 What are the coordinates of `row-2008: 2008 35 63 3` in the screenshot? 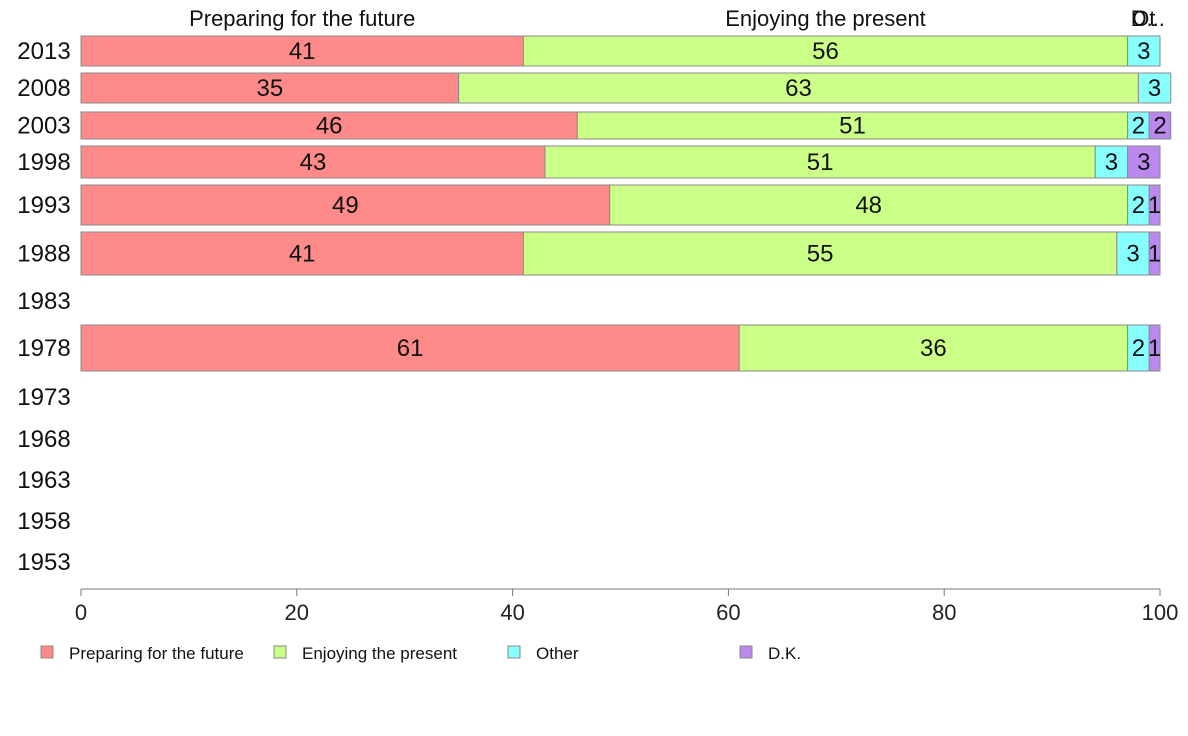 It's located at (594, 88).